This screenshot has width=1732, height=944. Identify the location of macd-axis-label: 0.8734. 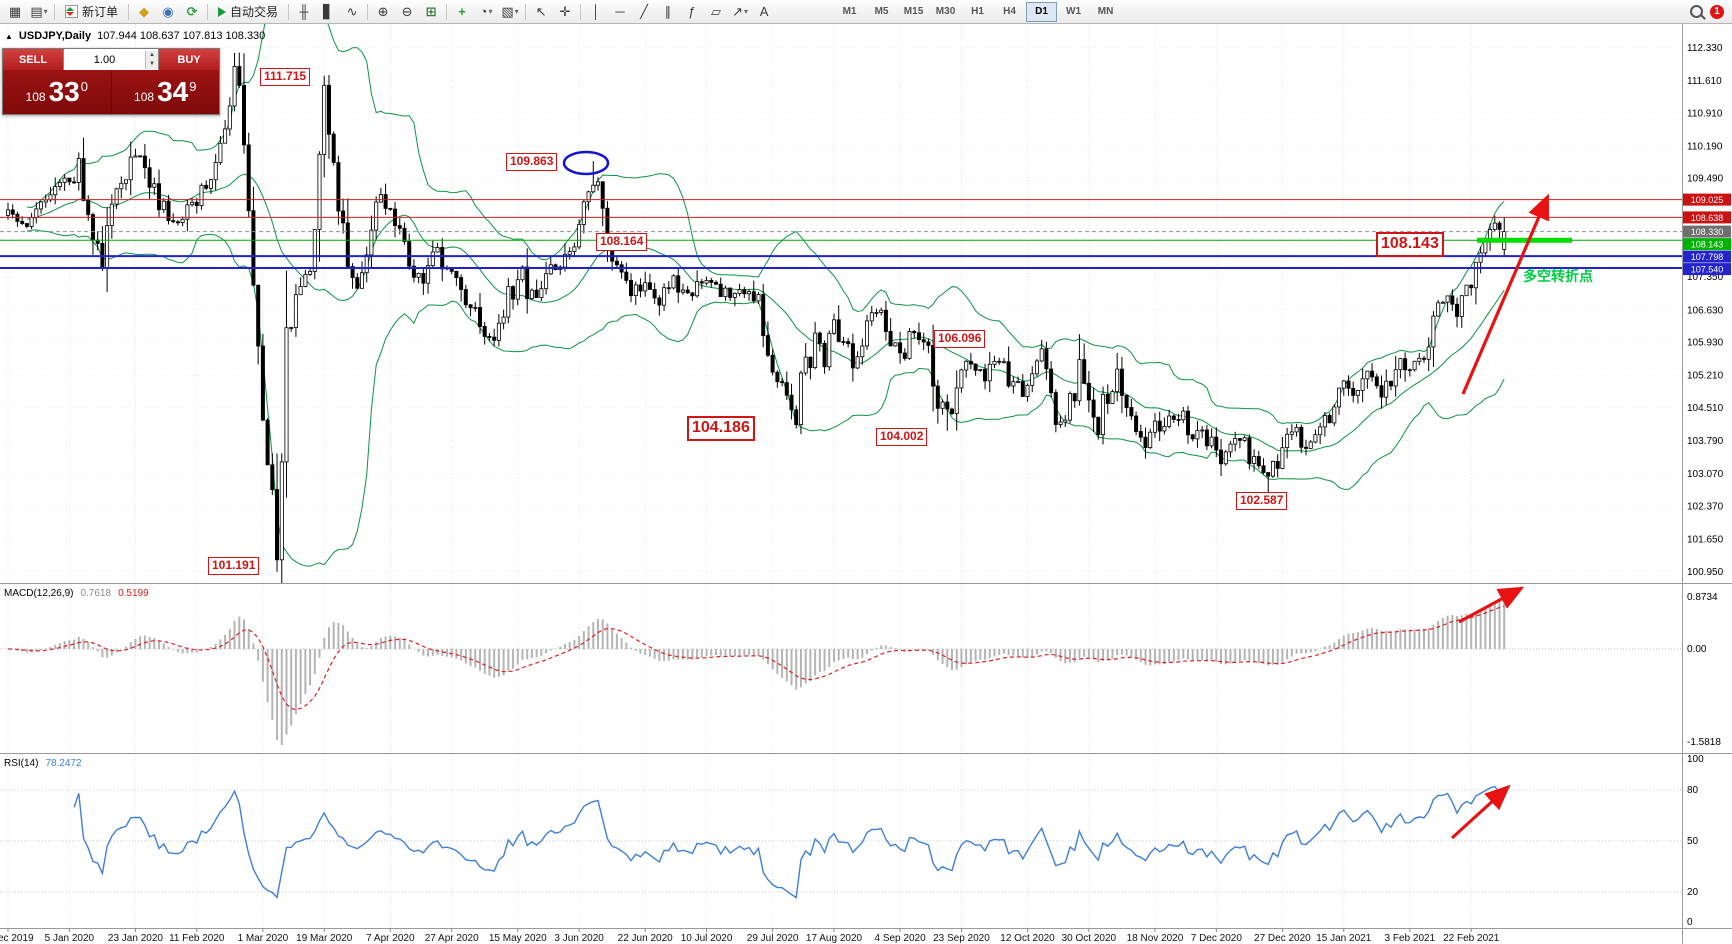
(1702, 597).